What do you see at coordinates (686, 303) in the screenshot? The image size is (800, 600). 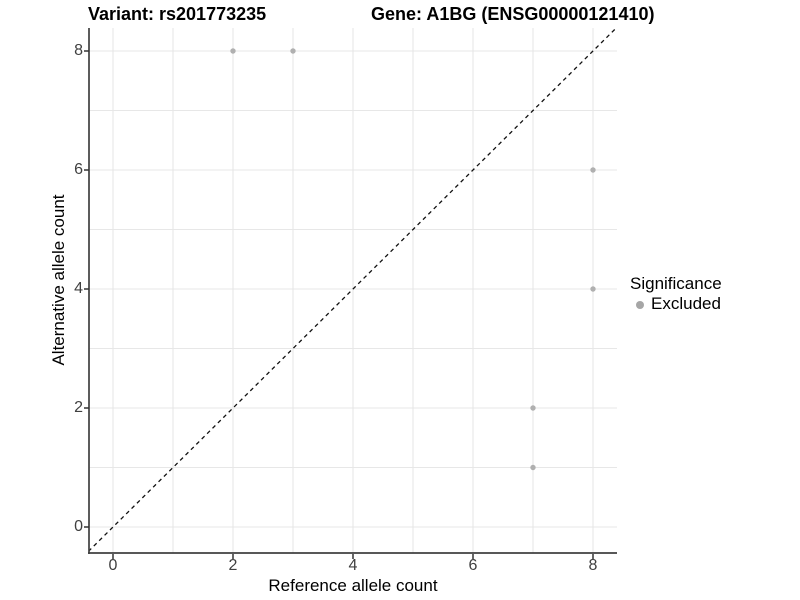 I see `legend-item-label: Excluded` at bounding box center [686, 303].